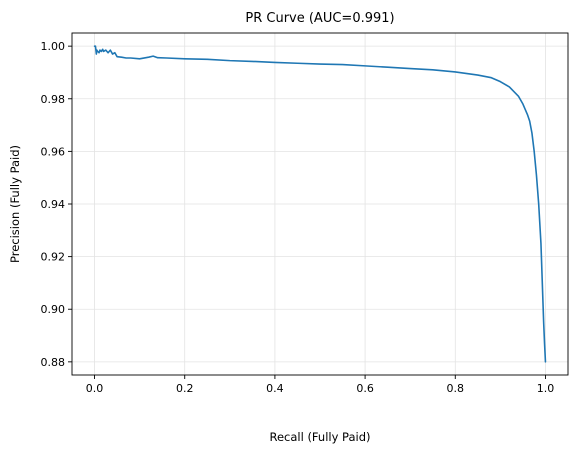 The height and width of the screenshot is (453, 576). I want to click on x-axis: 0.0 0.2 0.4 0.6 0.8 1.0, so click(320, 385).